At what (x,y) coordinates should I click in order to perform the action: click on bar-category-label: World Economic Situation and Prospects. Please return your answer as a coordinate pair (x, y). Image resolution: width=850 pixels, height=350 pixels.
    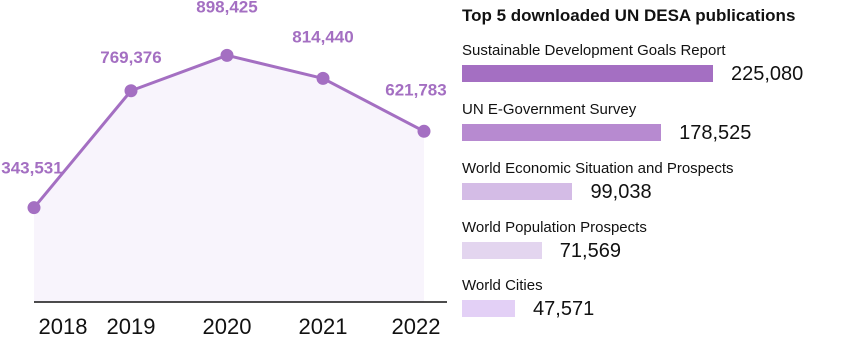
    Looking at the image, I should click on (598, 168).